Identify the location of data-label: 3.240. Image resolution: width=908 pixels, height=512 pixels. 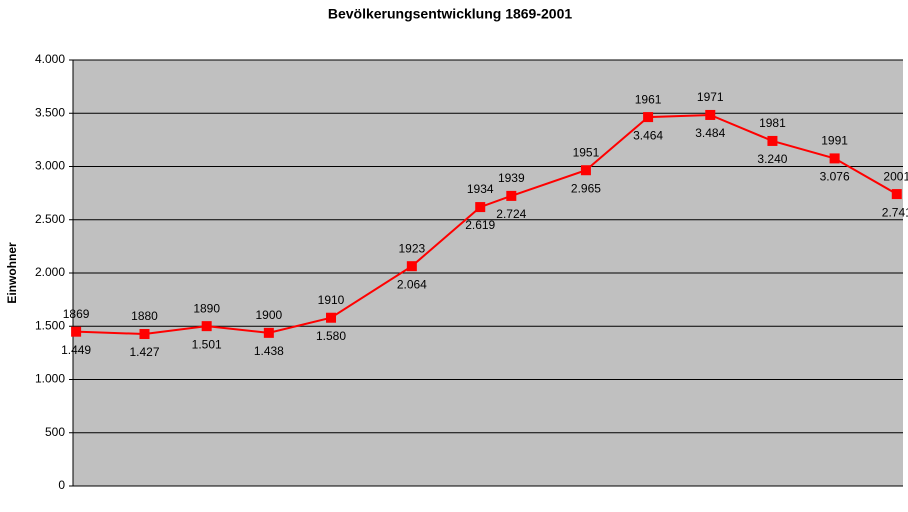
(772, 159).